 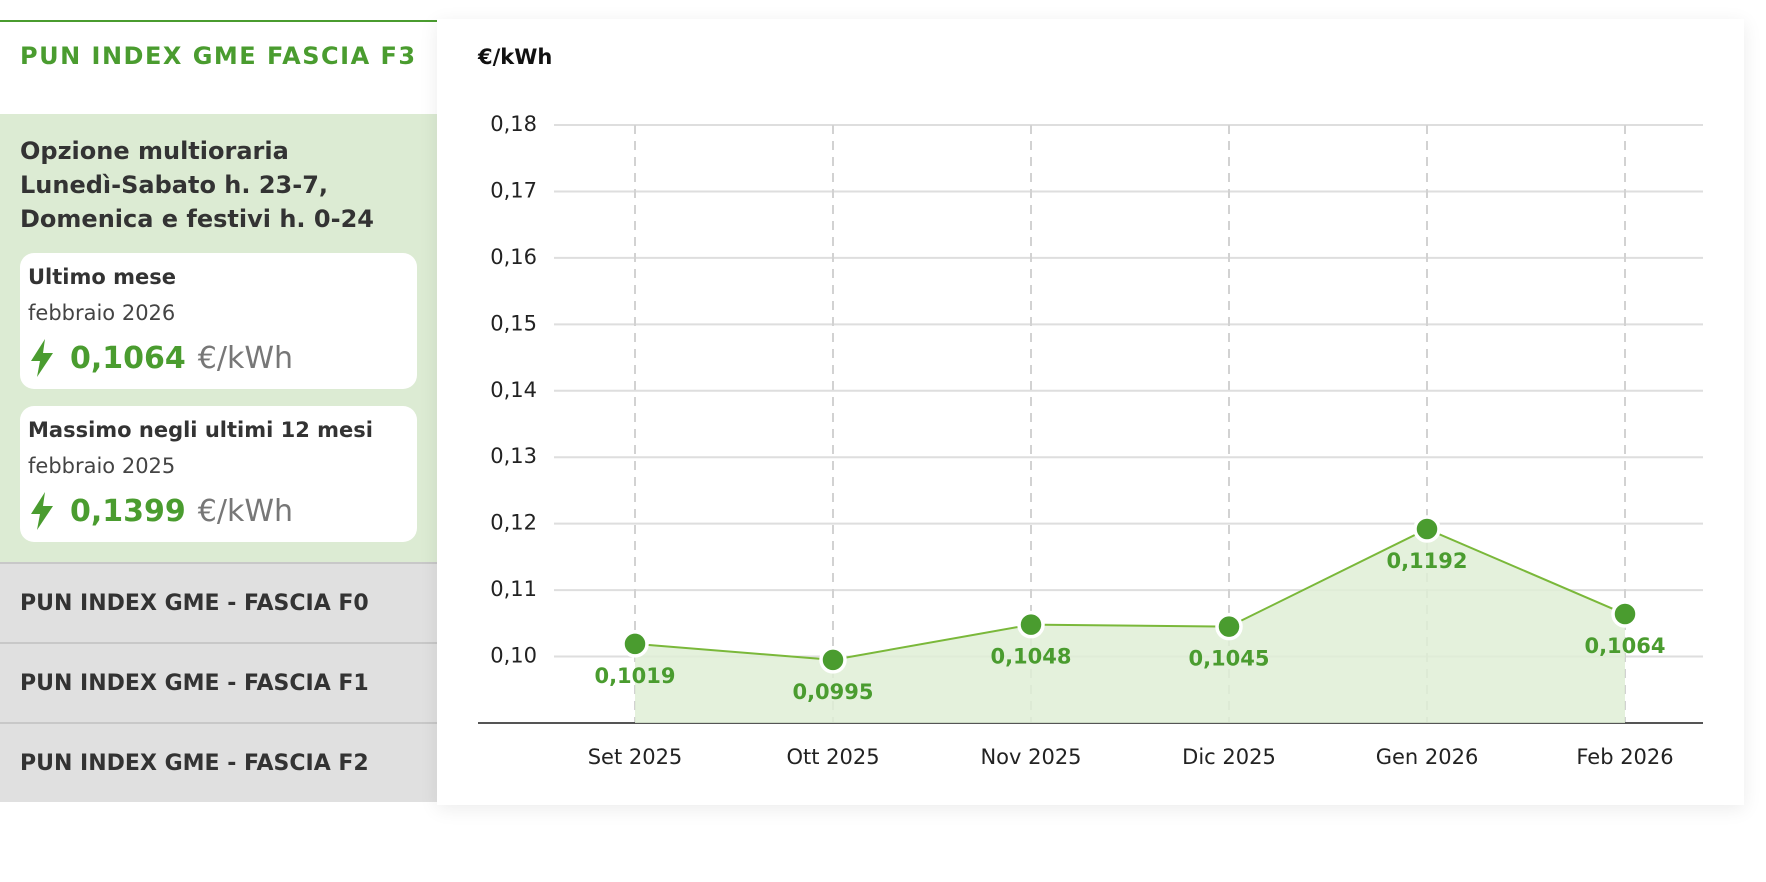 What do you see at coordinates (102, 313) in the screenshot?
I see `card-date: febbraio 2026` at bounding box center [102, 313].